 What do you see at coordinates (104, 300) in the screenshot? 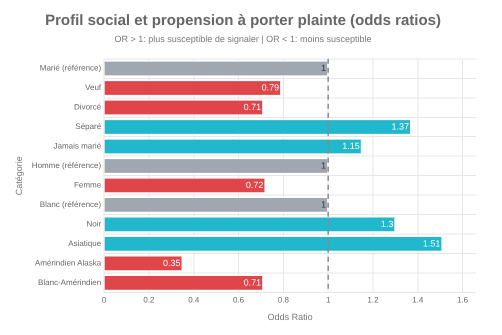
I see `x-tick-label: 0` at bounding box center [104, 300].